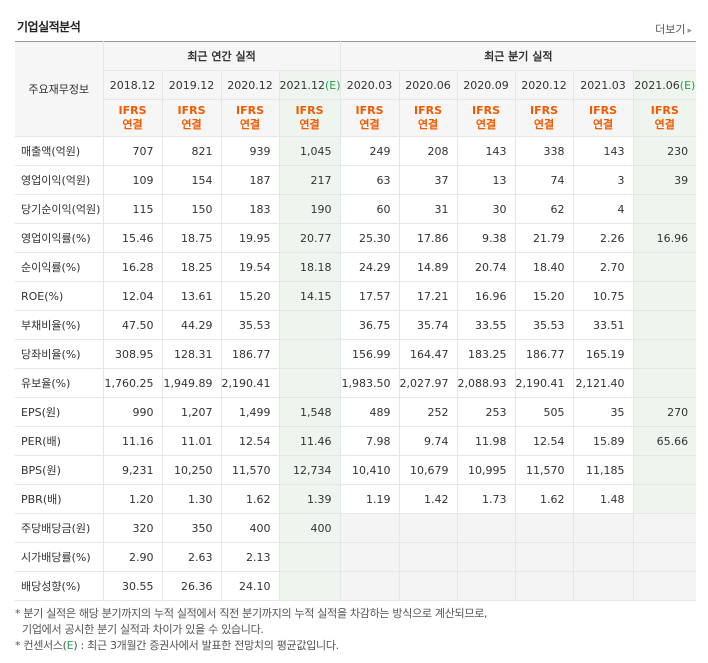  Describe the element at coordinates (310, 85) in the screenshot. I see `period-header: 2021.12(E)` at that location.